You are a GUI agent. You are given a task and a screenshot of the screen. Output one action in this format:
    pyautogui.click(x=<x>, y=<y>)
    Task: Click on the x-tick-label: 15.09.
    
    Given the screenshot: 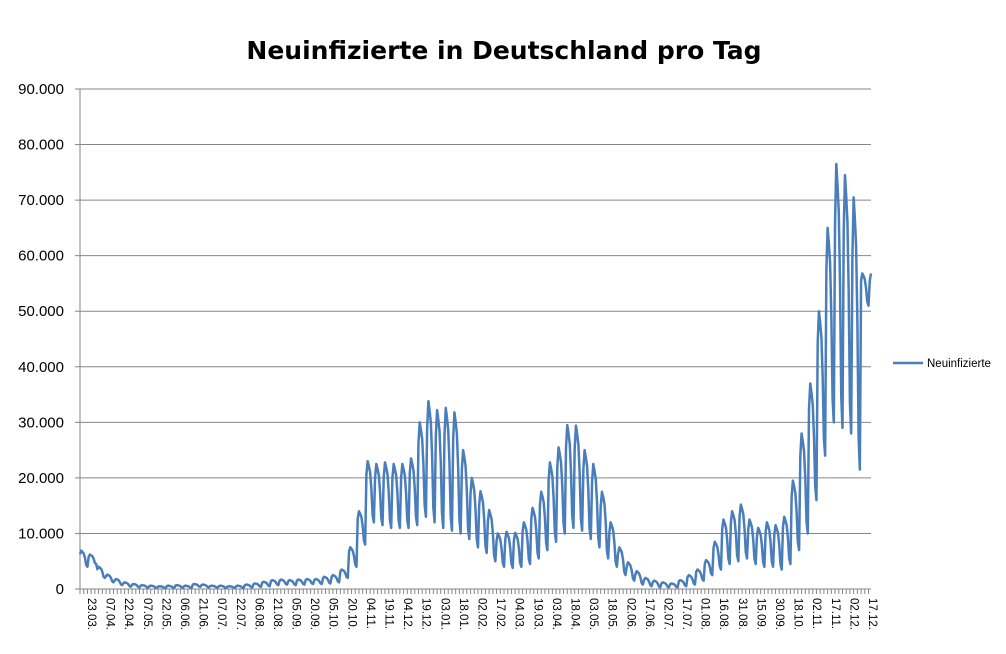 What is the action you would take?
    pyautogui.click(x=760, y=614)
    